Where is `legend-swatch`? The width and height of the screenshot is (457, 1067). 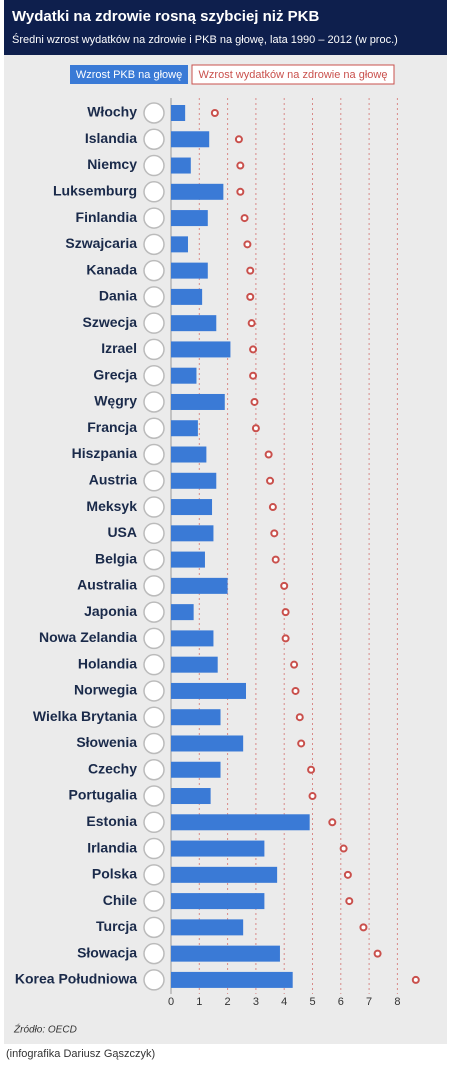 legend-swatch is located at coordinates (293, 74).